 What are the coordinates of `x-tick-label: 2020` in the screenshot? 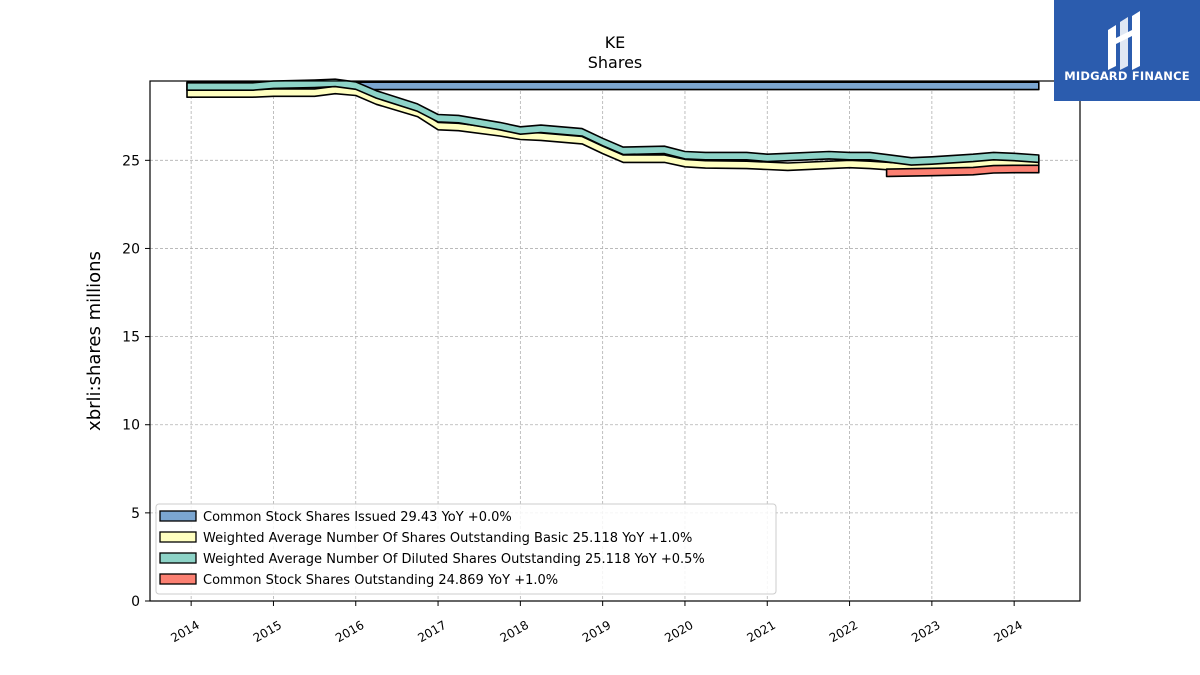 It's located at (678, 631).